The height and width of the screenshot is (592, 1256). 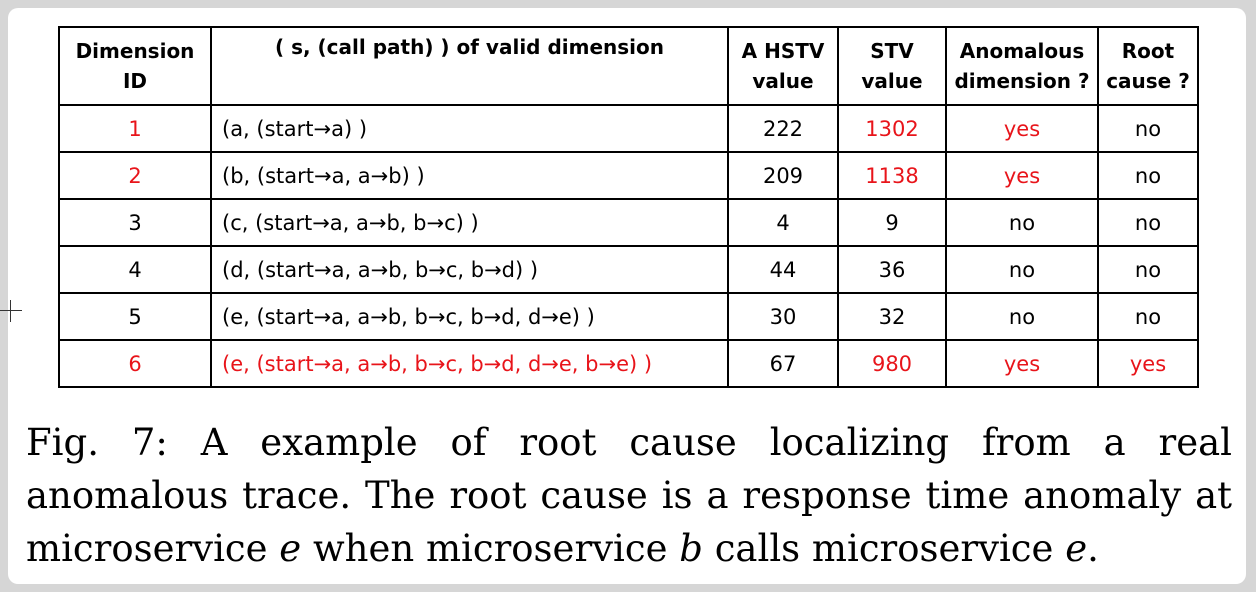 I want to click on stv-cell: 9, so click(x=892, y=222).